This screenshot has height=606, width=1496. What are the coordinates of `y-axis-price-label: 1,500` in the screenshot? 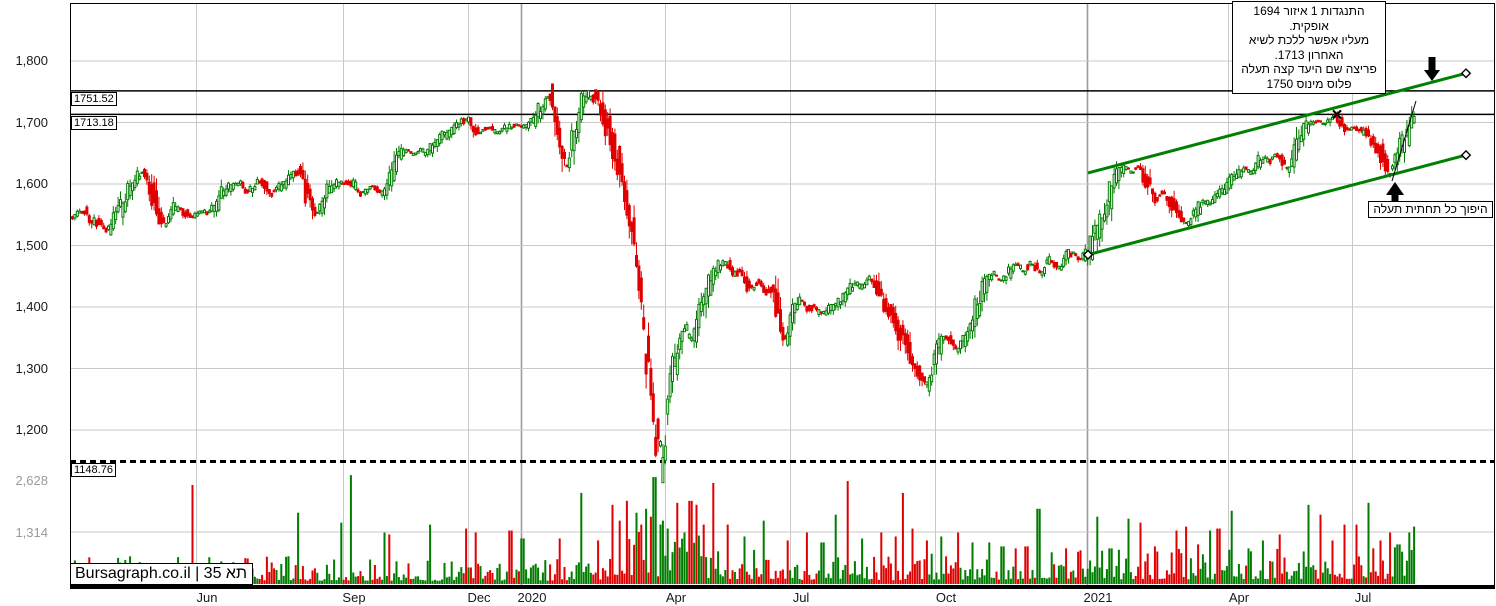 It's located at (31, 245).